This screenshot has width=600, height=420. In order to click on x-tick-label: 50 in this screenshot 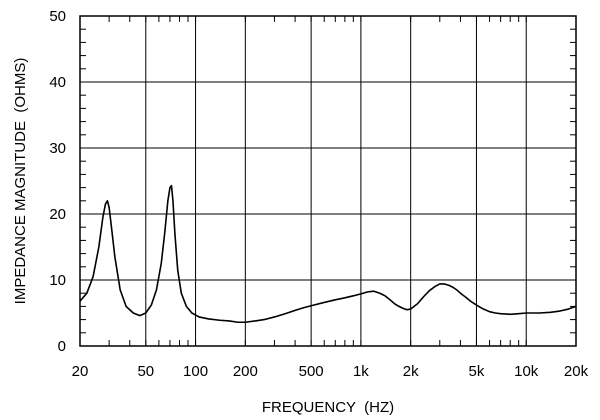, I will do `click(145, 371)`.